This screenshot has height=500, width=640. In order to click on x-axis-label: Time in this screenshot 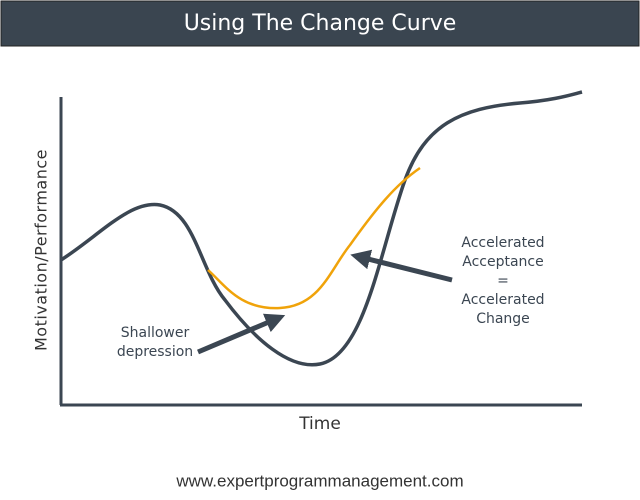, I will do `click(319, 424)`.